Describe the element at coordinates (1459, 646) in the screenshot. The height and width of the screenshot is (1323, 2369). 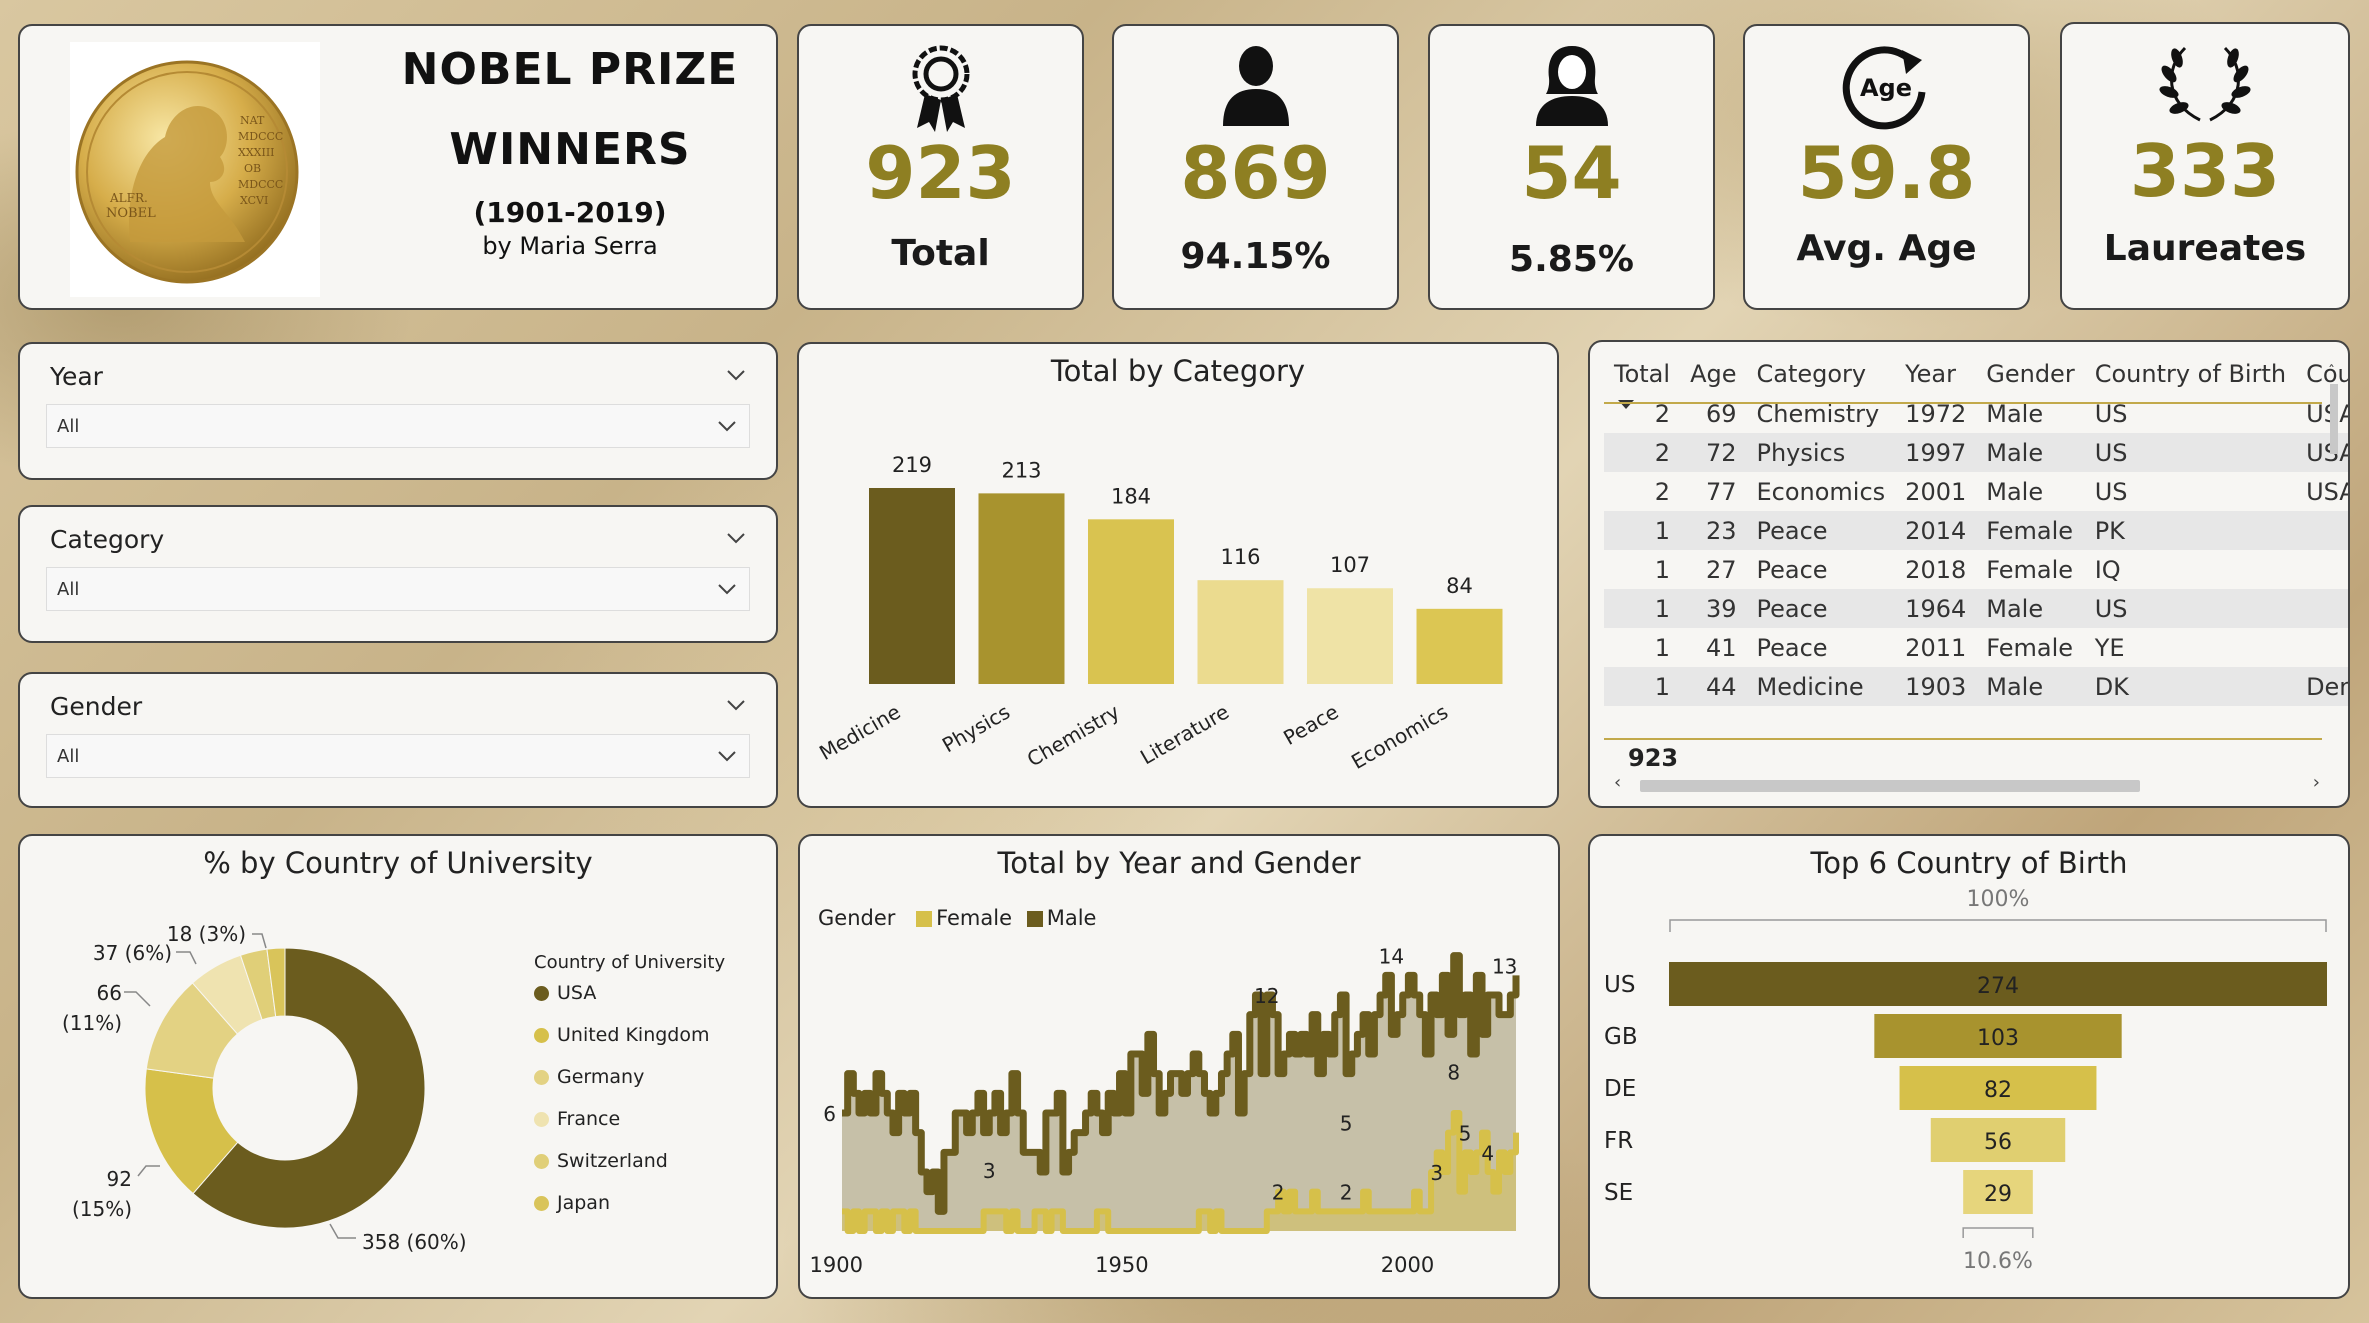
I see `bar-economics` at that location.